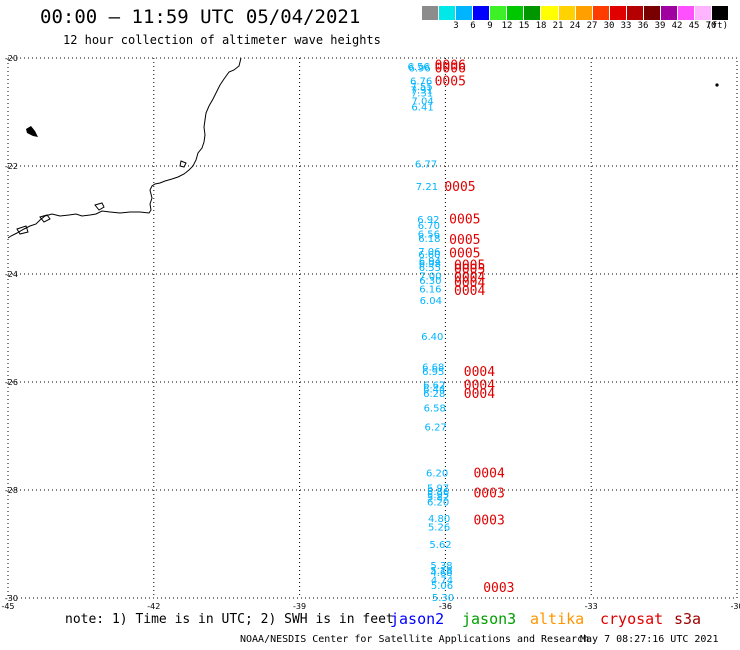 The height and width of the screenshot is (650, 740). Describe the element at coordinates (417, 619) in the screenshot. I see `legend-item-jason2: jason2` at that location.